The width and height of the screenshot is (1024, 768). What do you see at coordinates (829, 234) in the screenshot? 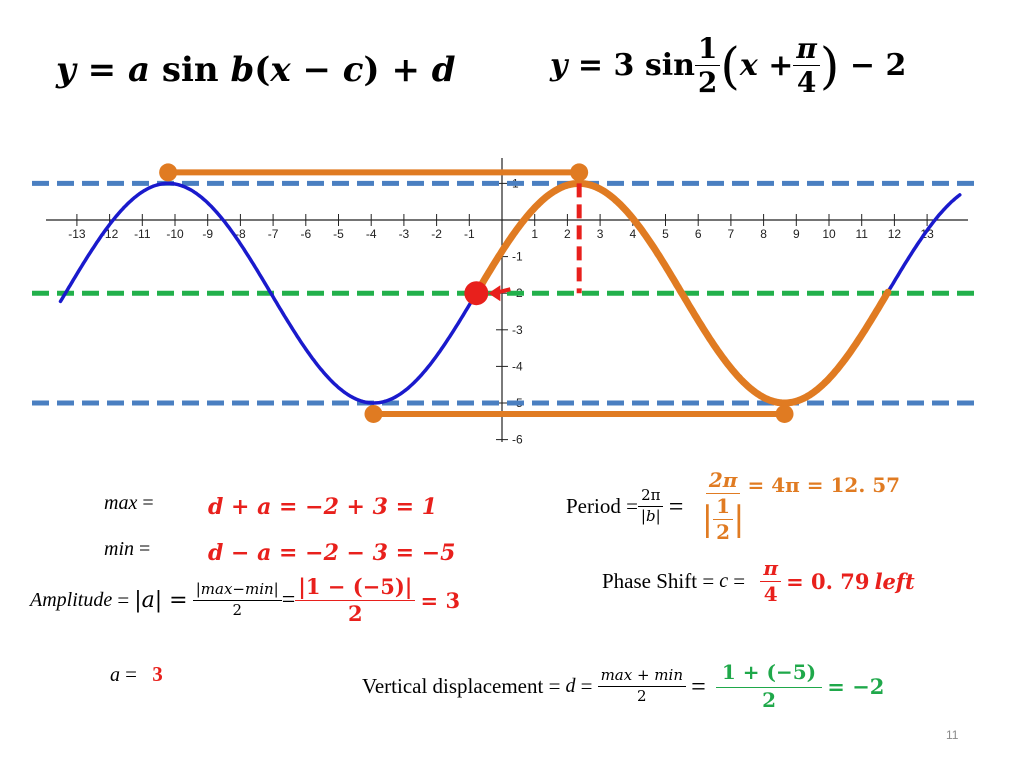
I see `x-tick-label: 10` at bounding box center [829, 234].